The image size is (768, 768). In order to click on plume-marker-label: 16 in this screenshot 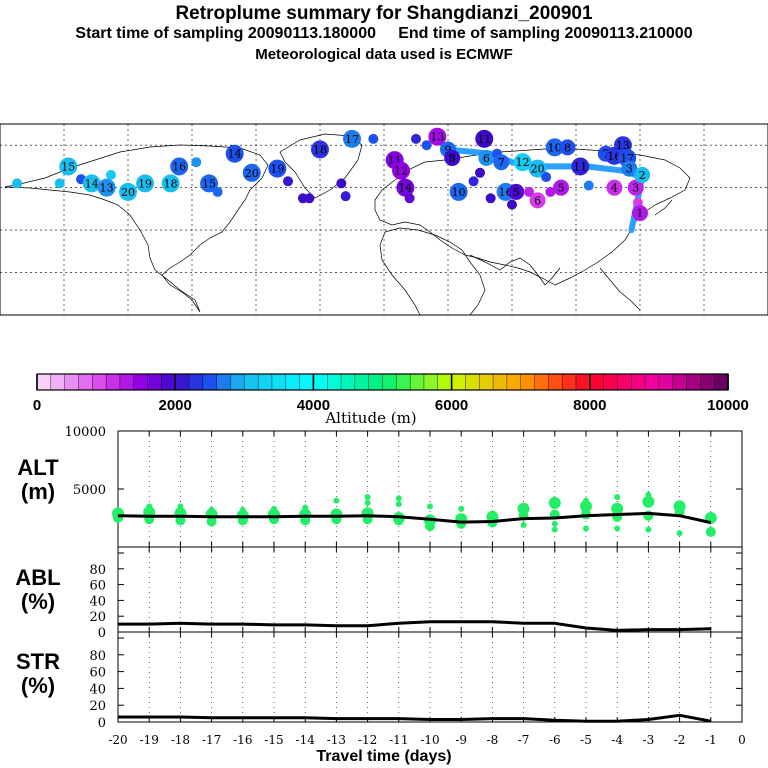, I will do `click(179, 166)`.